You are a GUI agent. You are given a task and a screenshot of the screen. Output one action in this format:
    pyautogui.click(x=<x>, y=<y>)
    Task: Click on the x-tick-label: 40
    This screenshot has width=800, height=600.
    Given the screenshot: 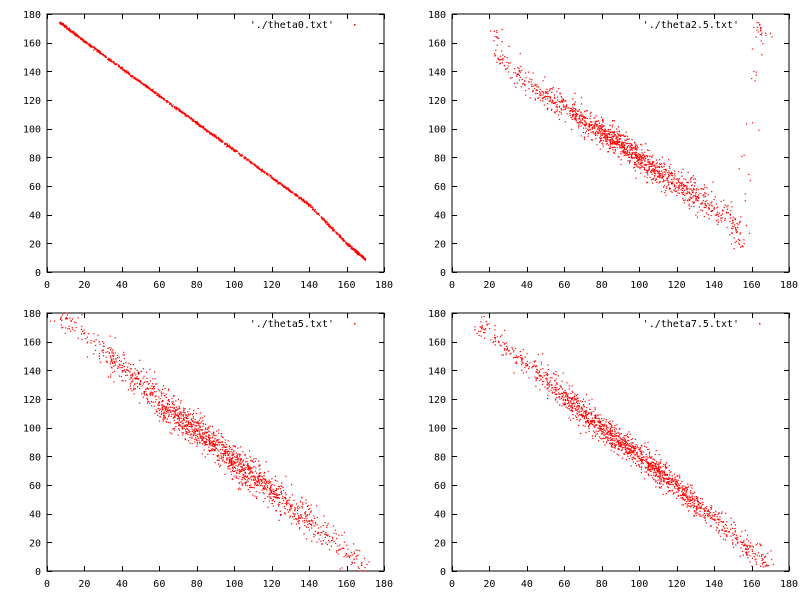 What is the action you would take?
    pyautogui.click(x=122, y=584)
    